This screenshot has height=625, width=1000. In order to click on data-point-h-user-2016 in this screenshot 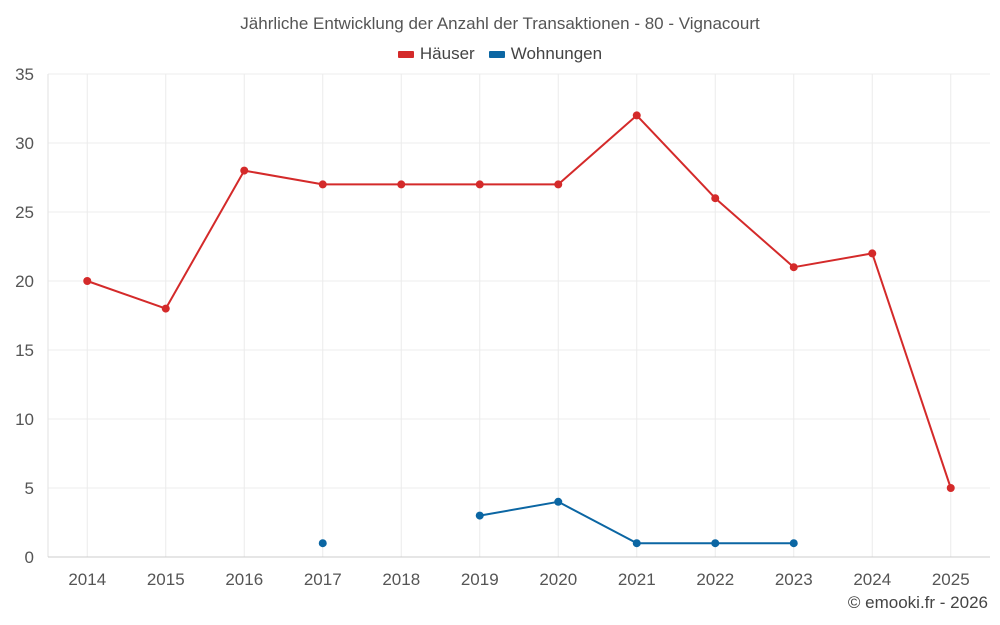, I will do `click(244, 170)`.